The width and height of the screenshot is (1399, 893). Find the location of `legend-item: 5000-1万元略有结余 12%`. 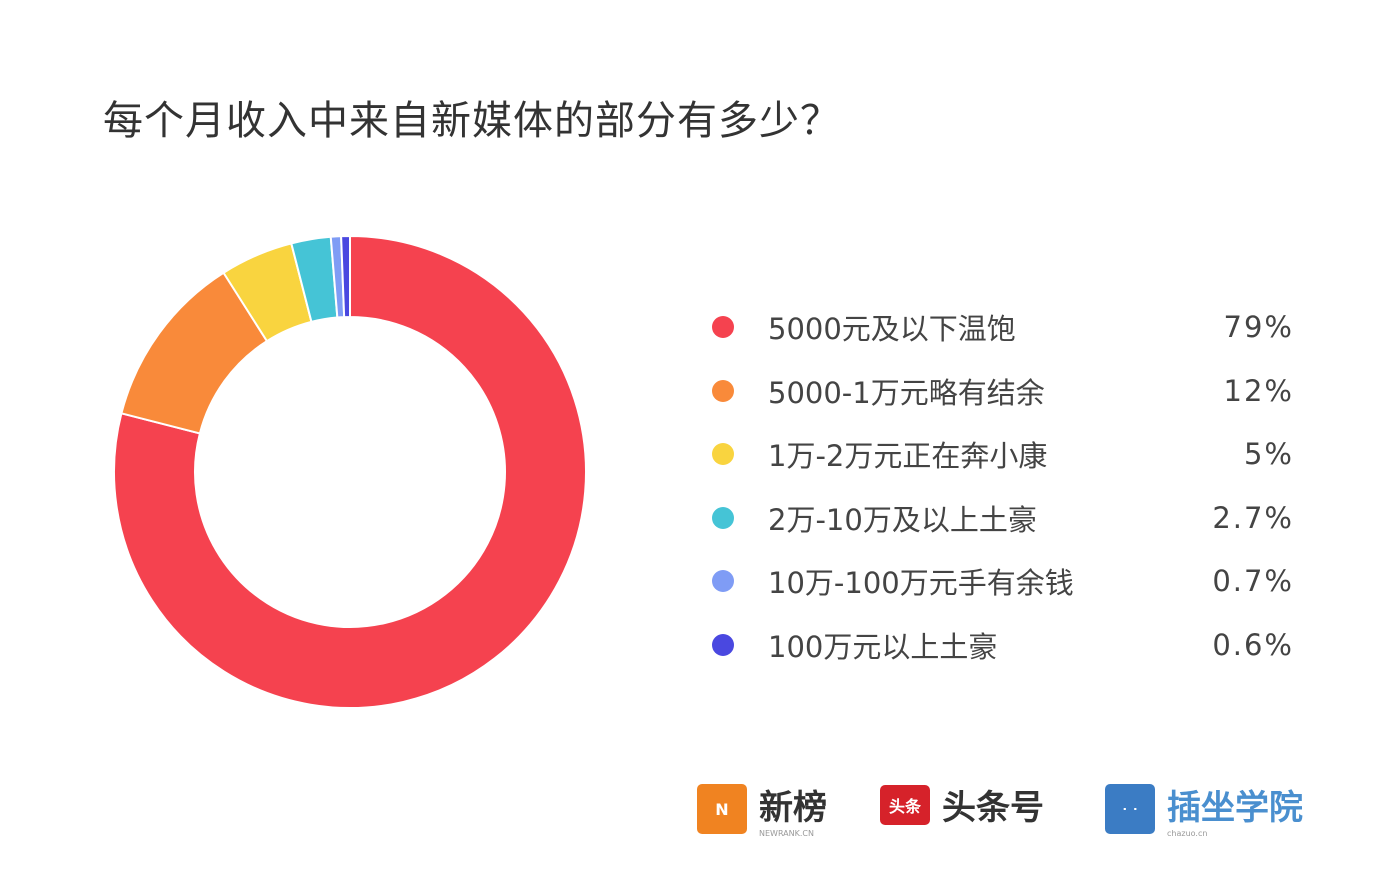

legend-item: 5000-1万元略有结余 12% is located at coordinates (1003, 391).